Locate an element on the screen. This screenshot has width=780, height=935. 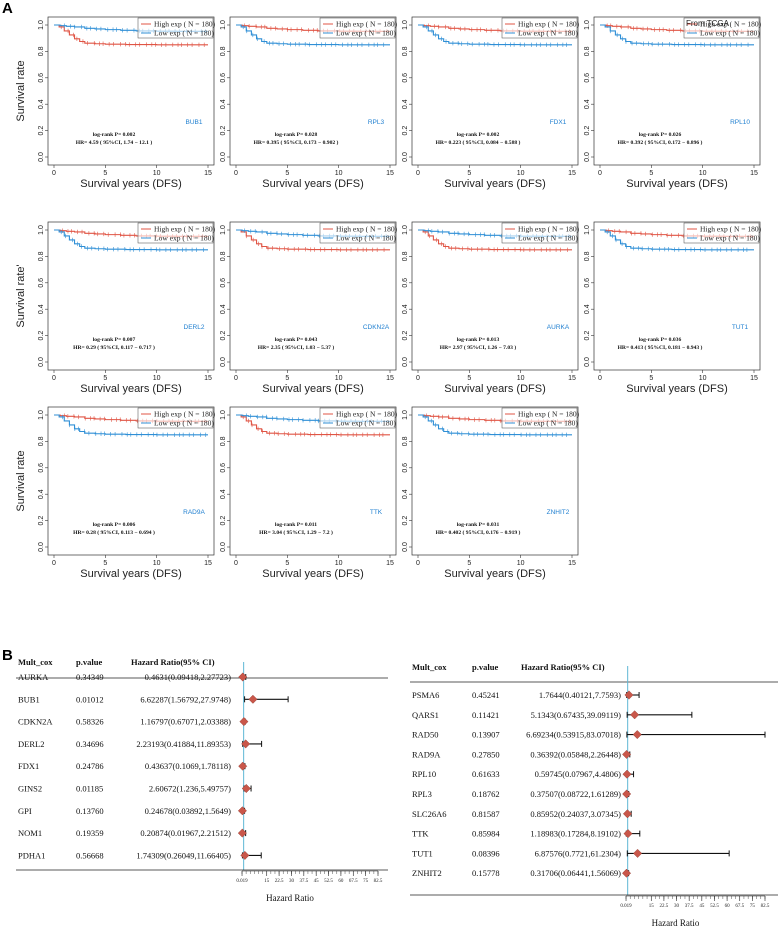
row-pvalue: 0.27850 is located at coordinates (486, 754).